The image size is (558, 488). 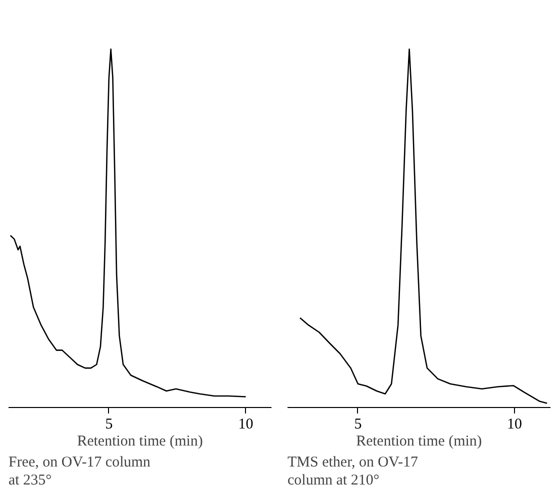 What do you see at coordinates (79, 471) in the screenshot?
I see `text: Free, on OV-17 column at 235°` at bounding box center [79, 471].